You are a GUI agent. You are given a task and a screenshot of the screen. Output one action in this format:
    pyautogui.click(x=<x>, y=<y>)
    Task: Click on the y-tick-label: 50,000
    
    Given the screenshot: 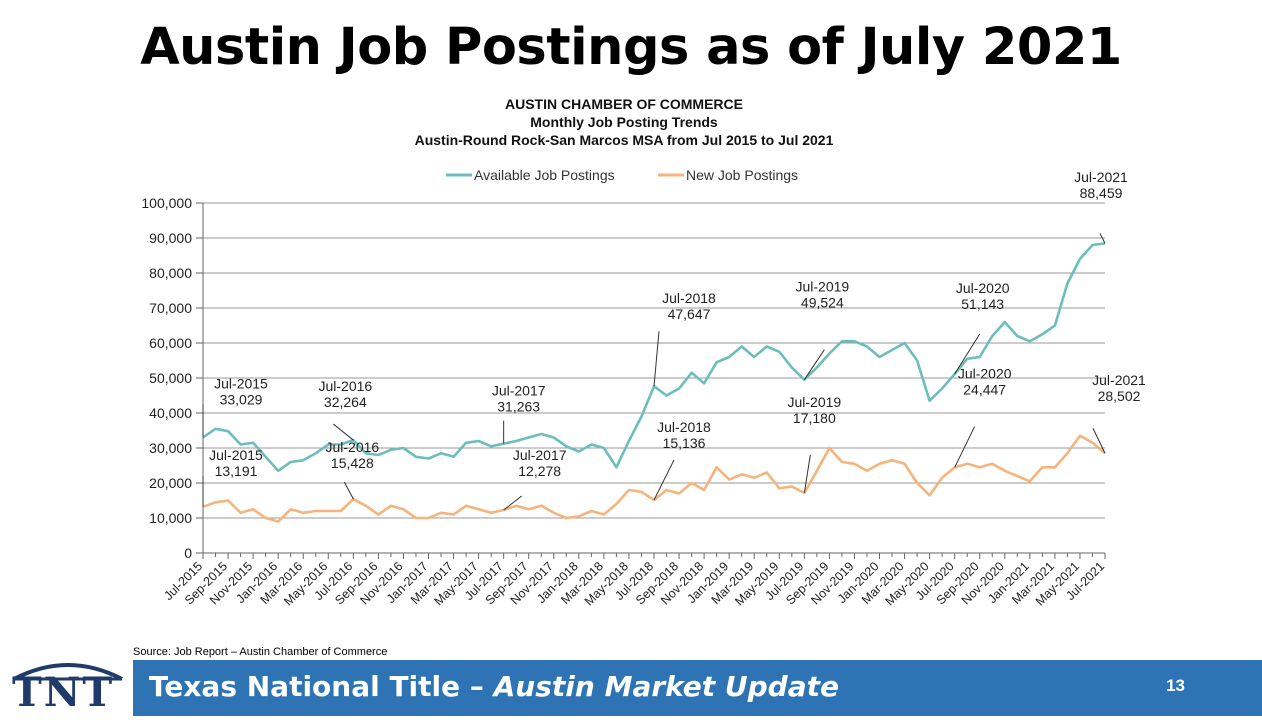 What is the action you would take?
    pyautogui.click(x=170, y=378)
    